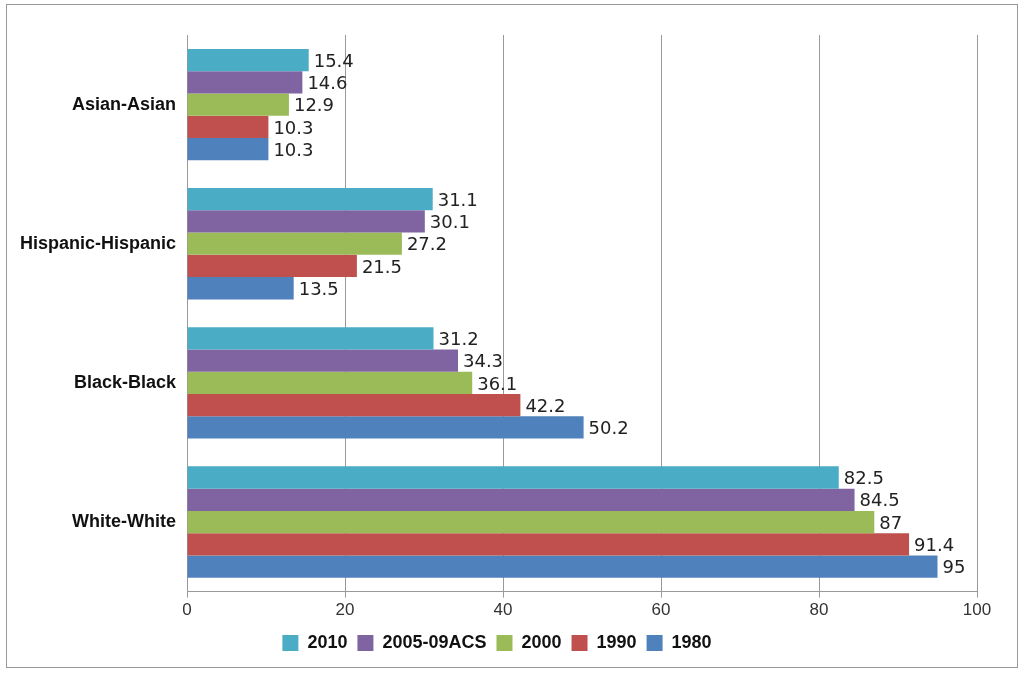 The image size is (1029, 673). Describe the element at coordinates (879, 500) in the screenshot. I see `data-label: 84.5` at that location.